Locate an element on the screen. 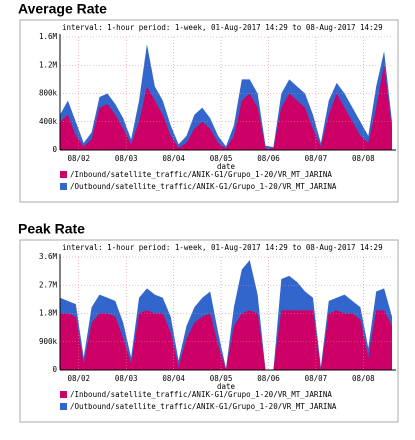  area is located at coordinates (226, 340).